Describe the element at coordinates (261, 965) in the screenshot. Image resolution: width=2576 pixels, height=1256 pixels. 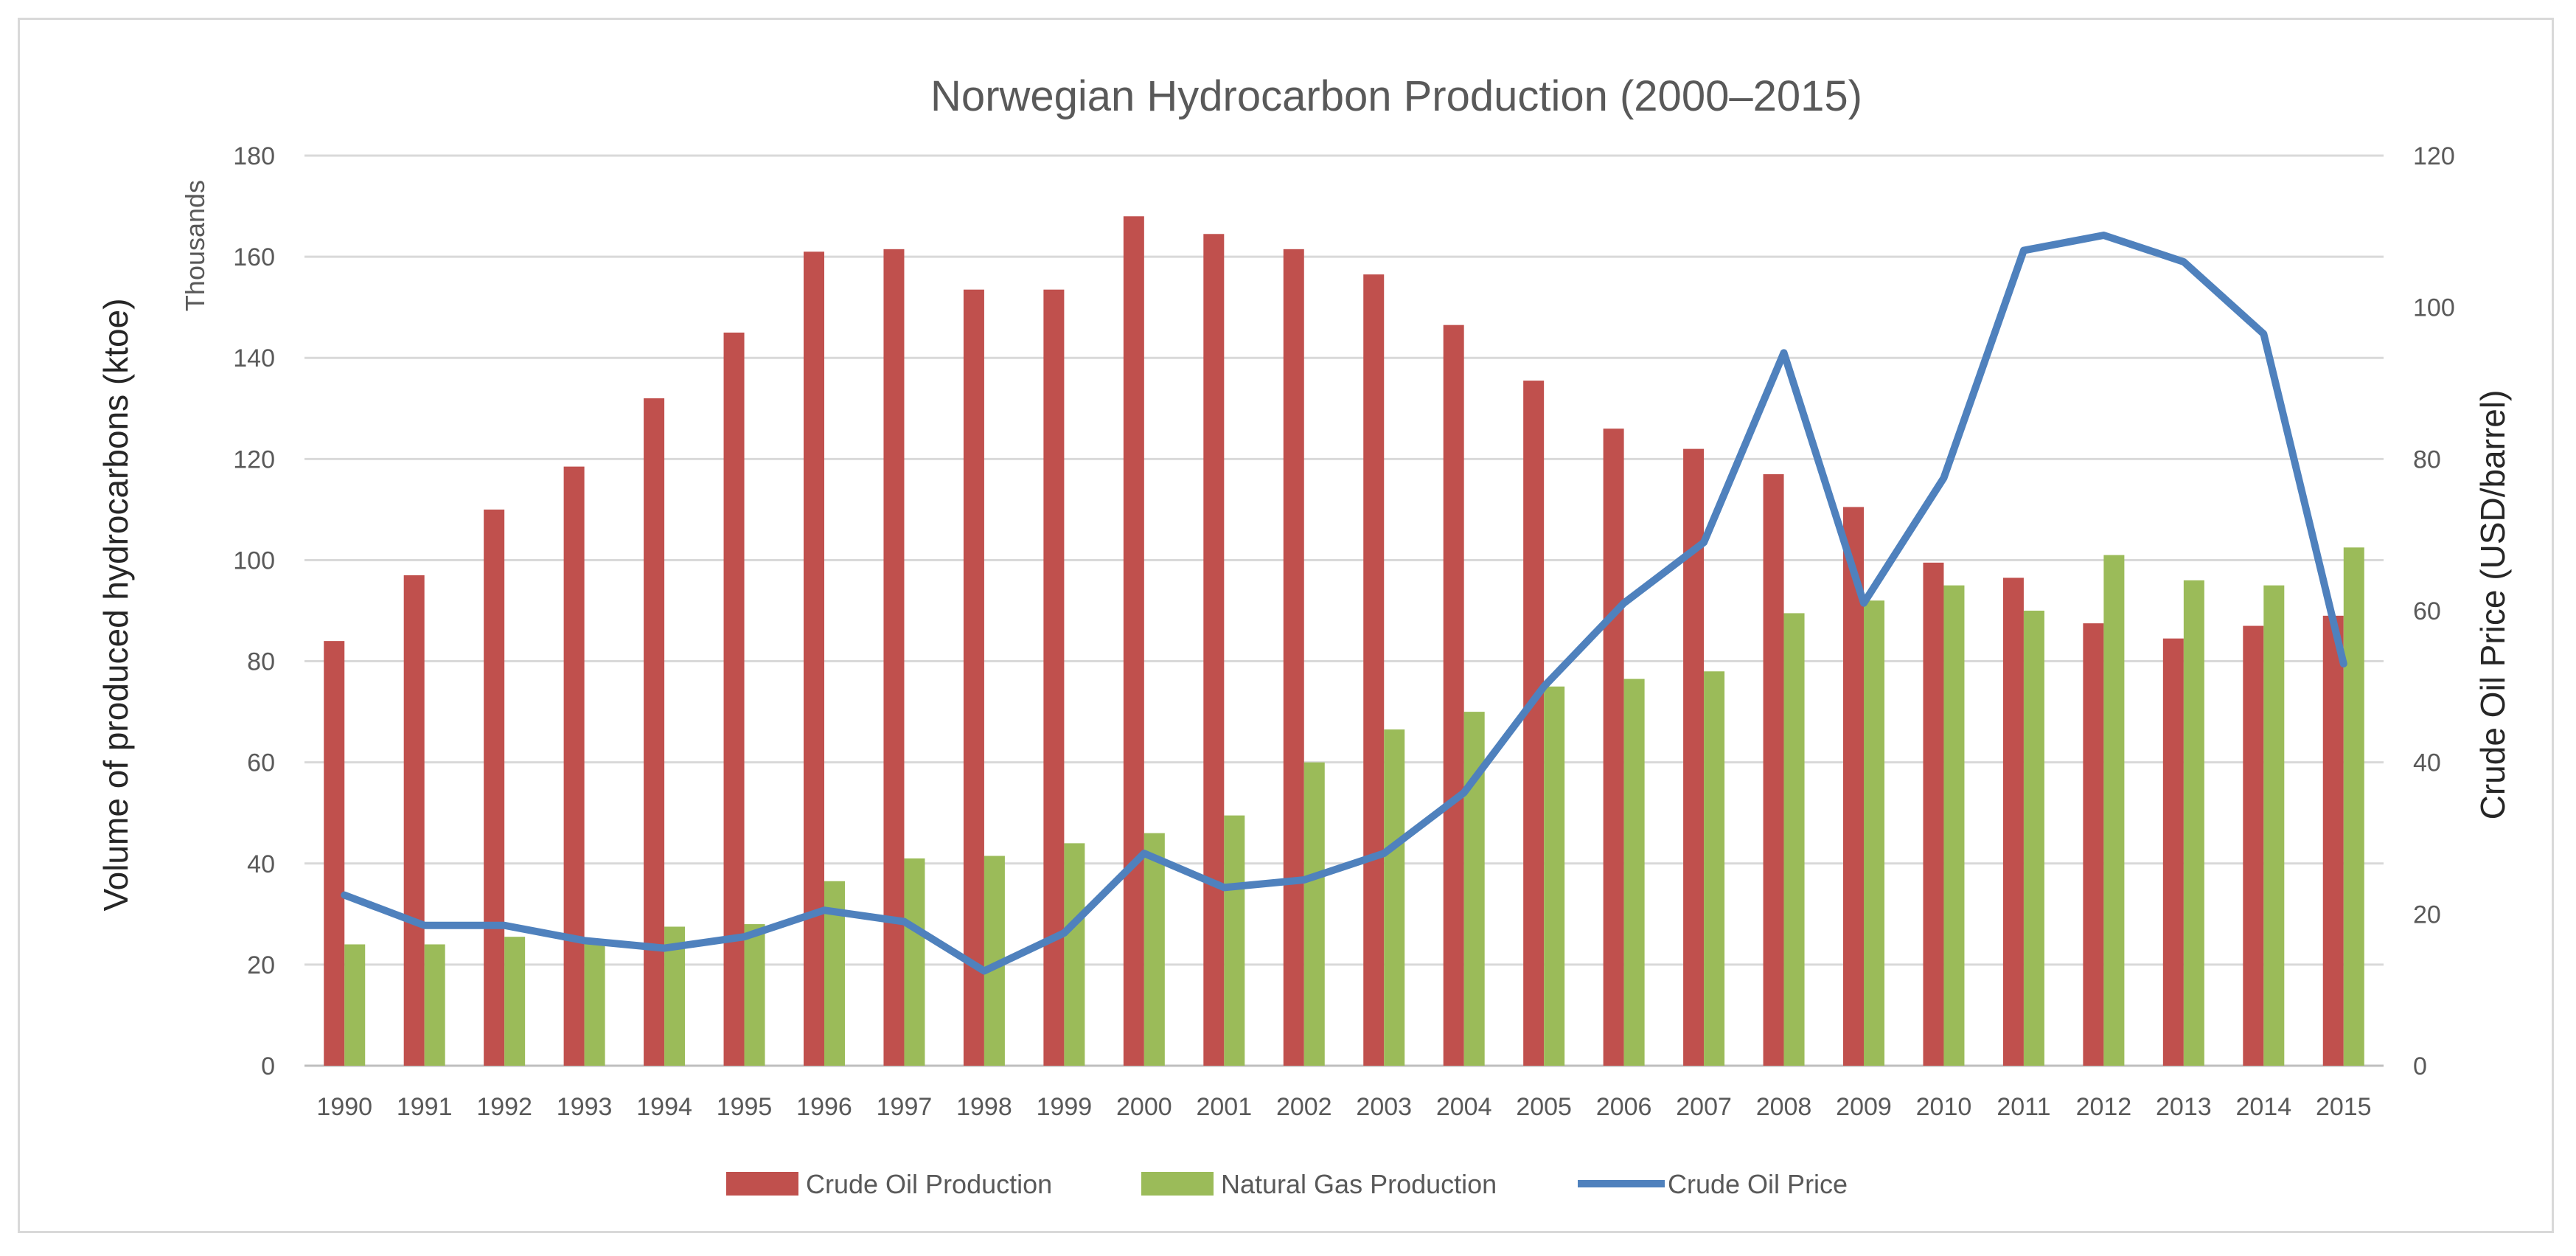
I see `y-tick-label: 20` at that location.